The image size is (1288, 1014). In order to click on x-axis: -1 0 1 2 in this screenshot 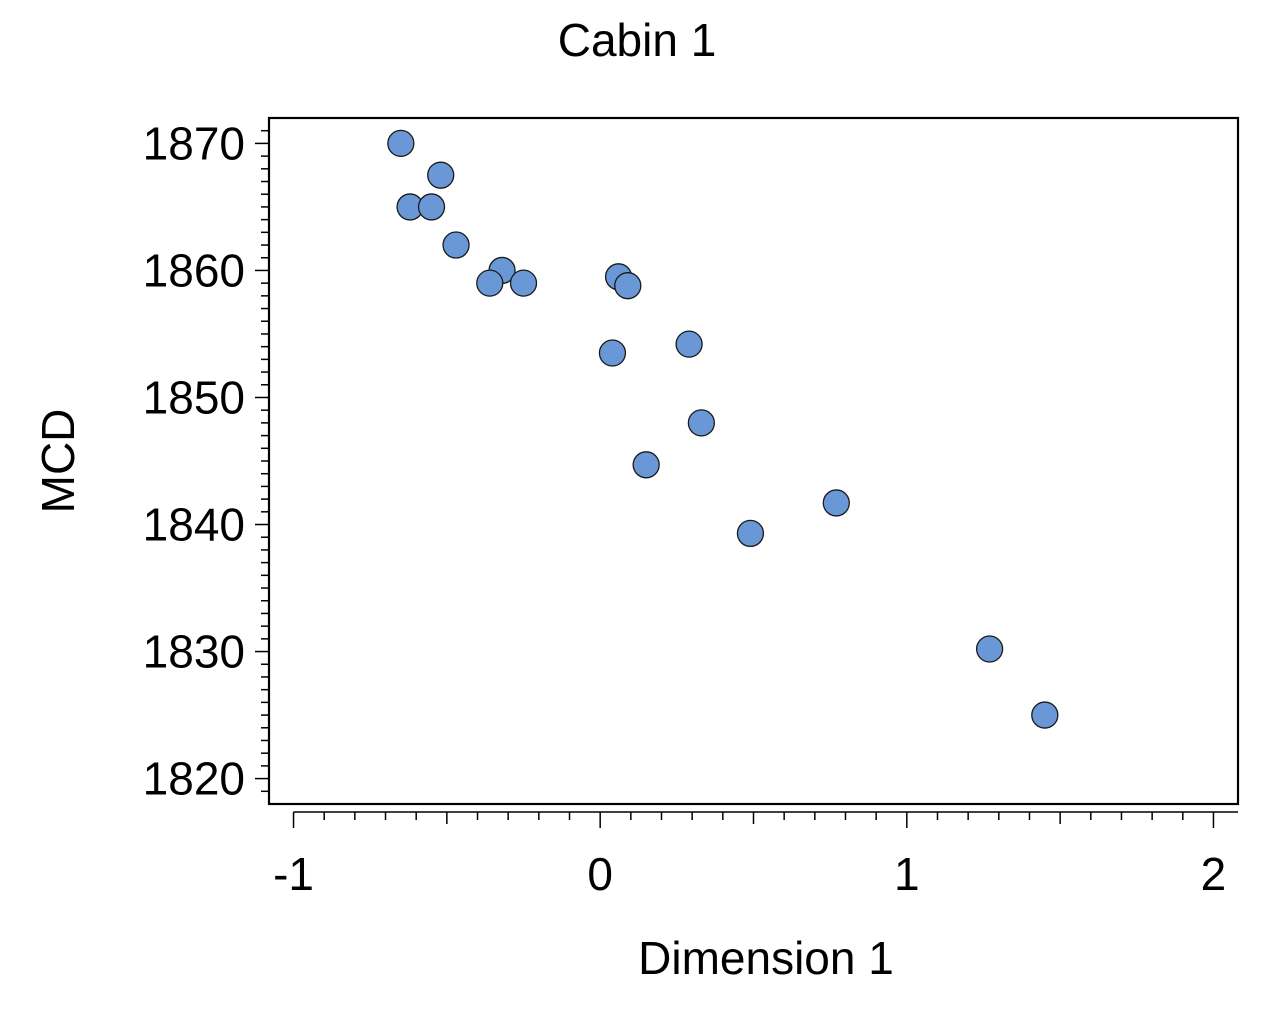, I will do `click(755, 855)`.